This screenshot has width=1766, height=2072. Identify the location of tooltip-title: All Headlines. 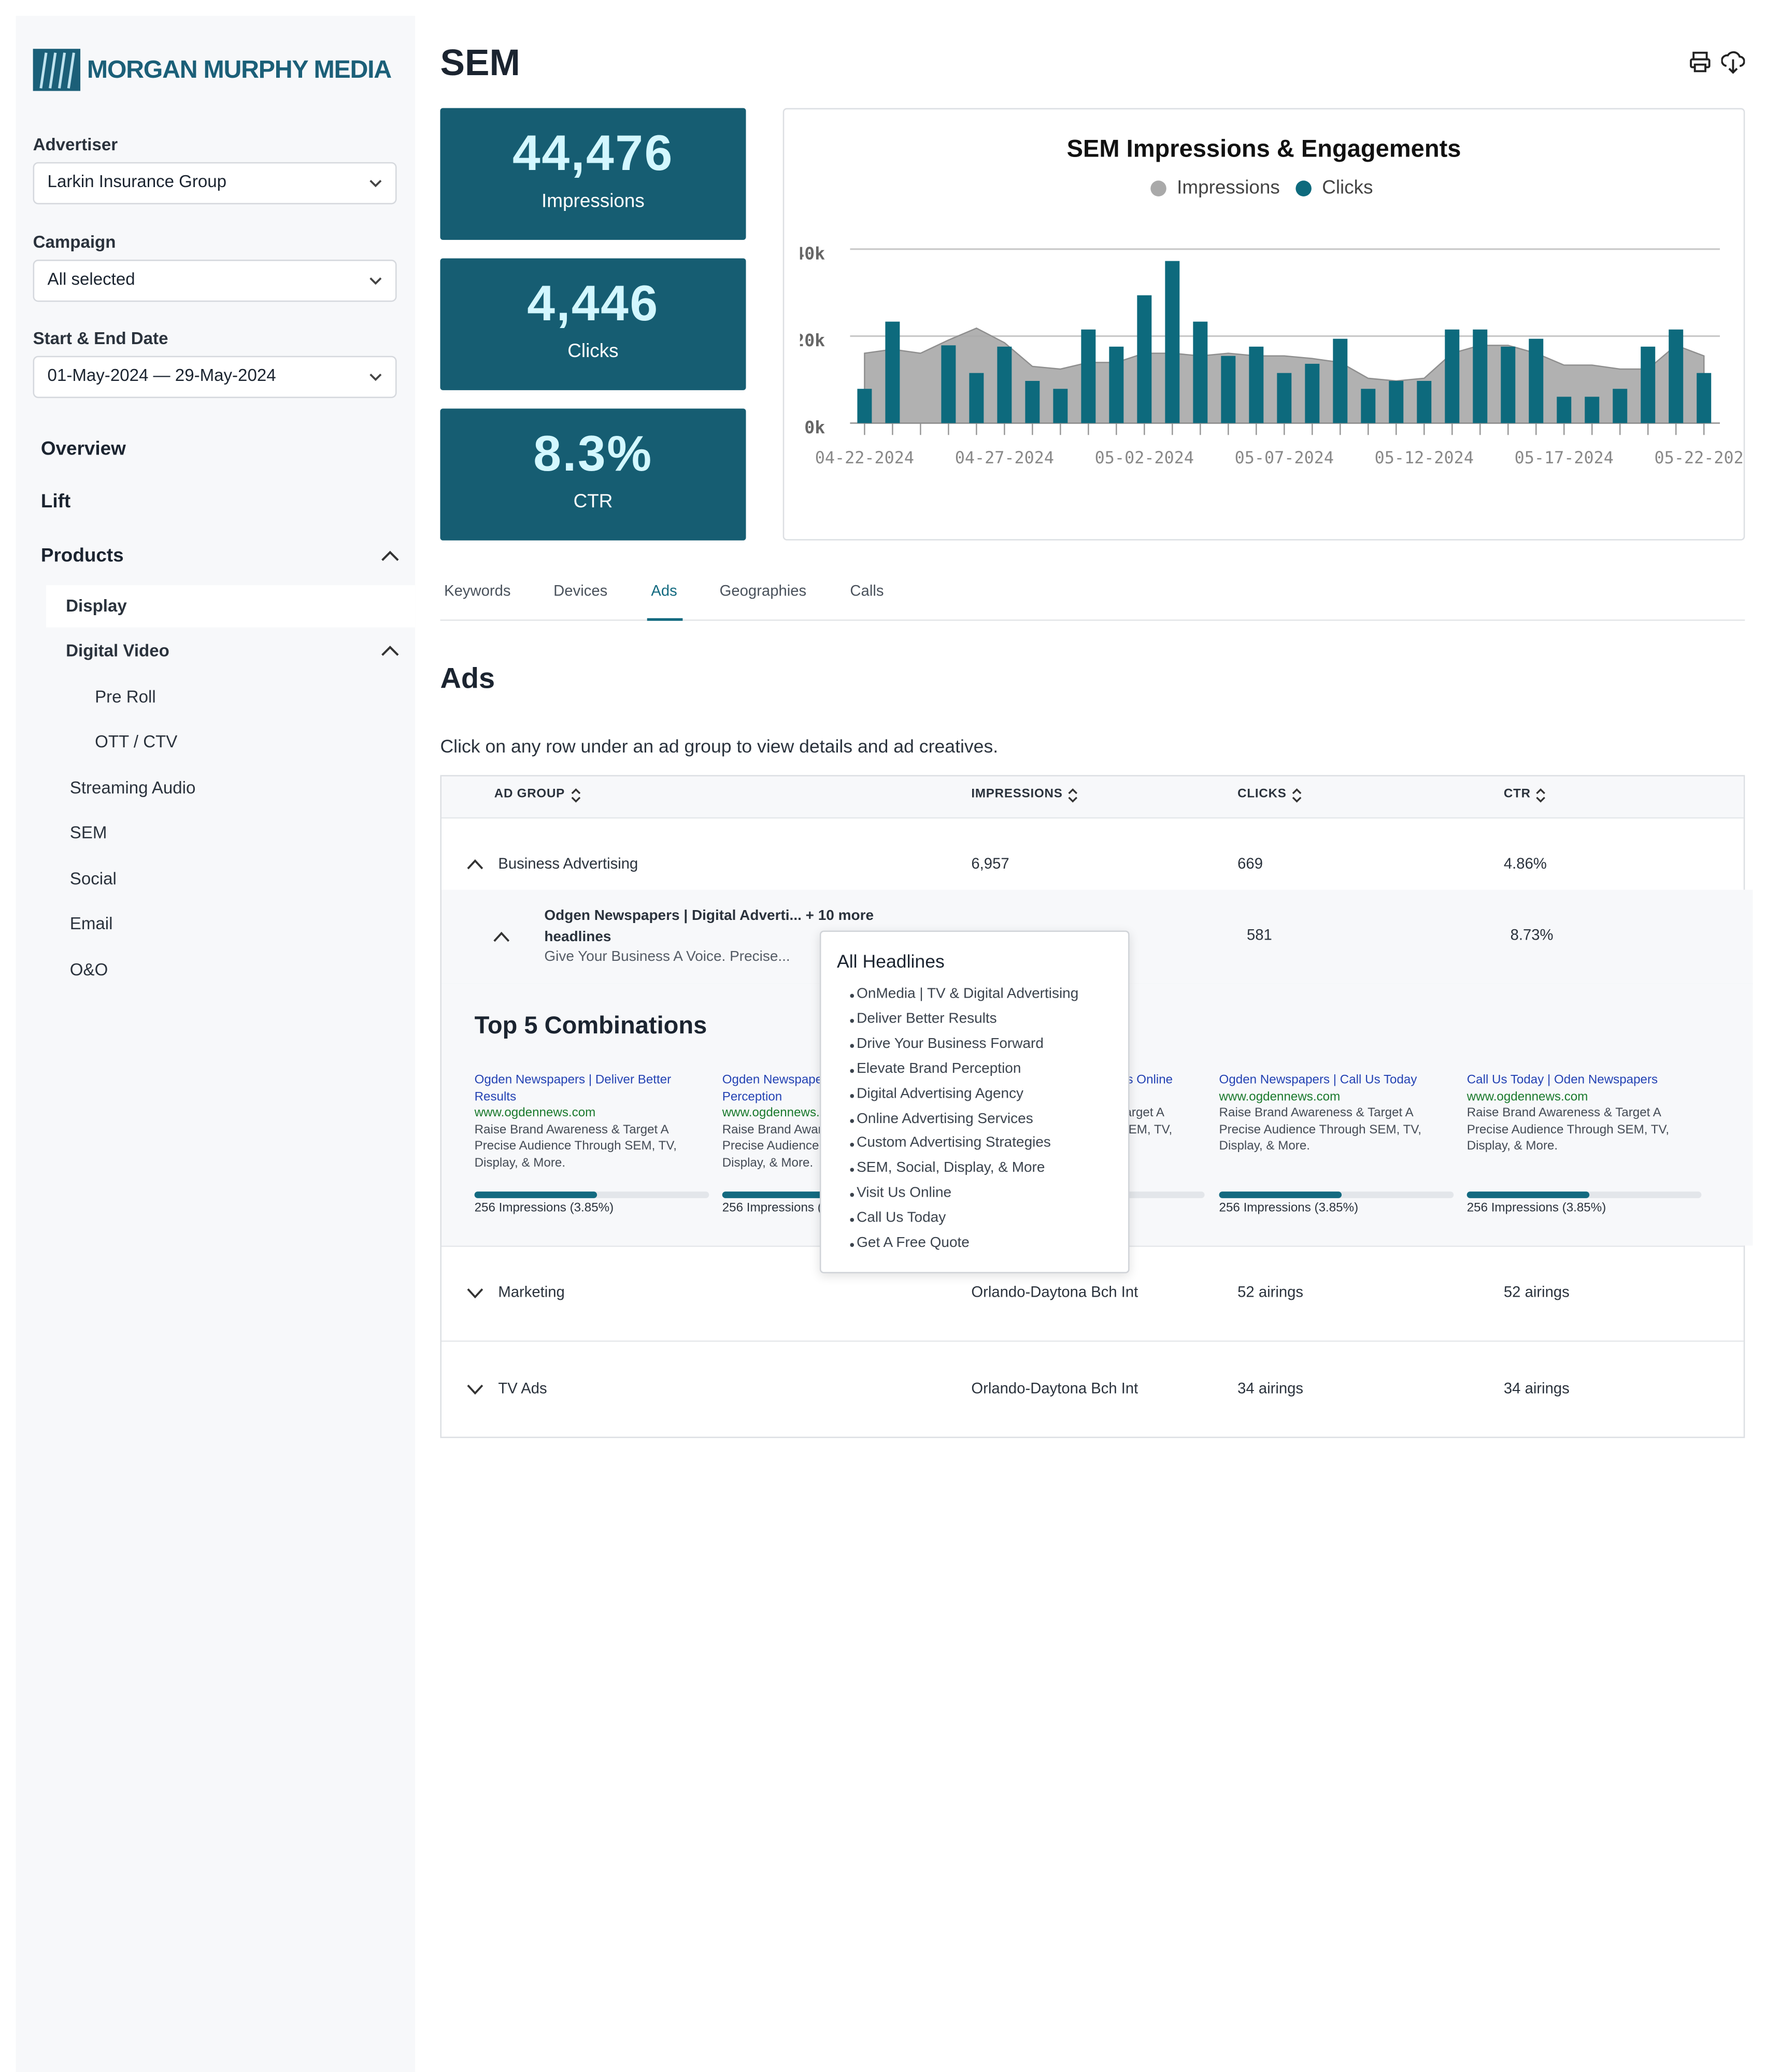
(890, 961).